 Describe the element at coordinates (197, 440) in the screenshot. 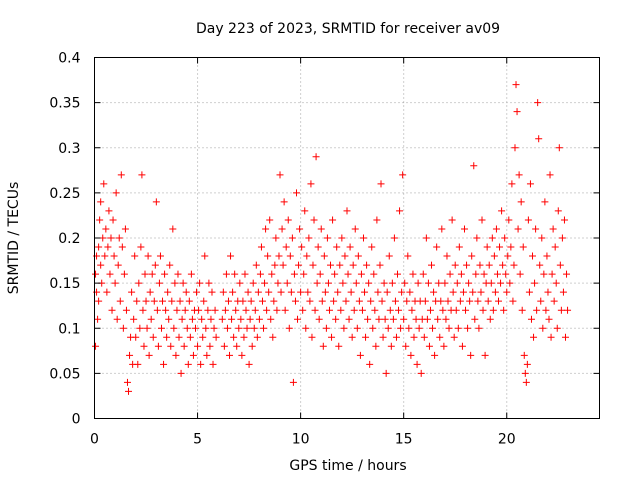

I see `x-tick-label: 5` at that location.